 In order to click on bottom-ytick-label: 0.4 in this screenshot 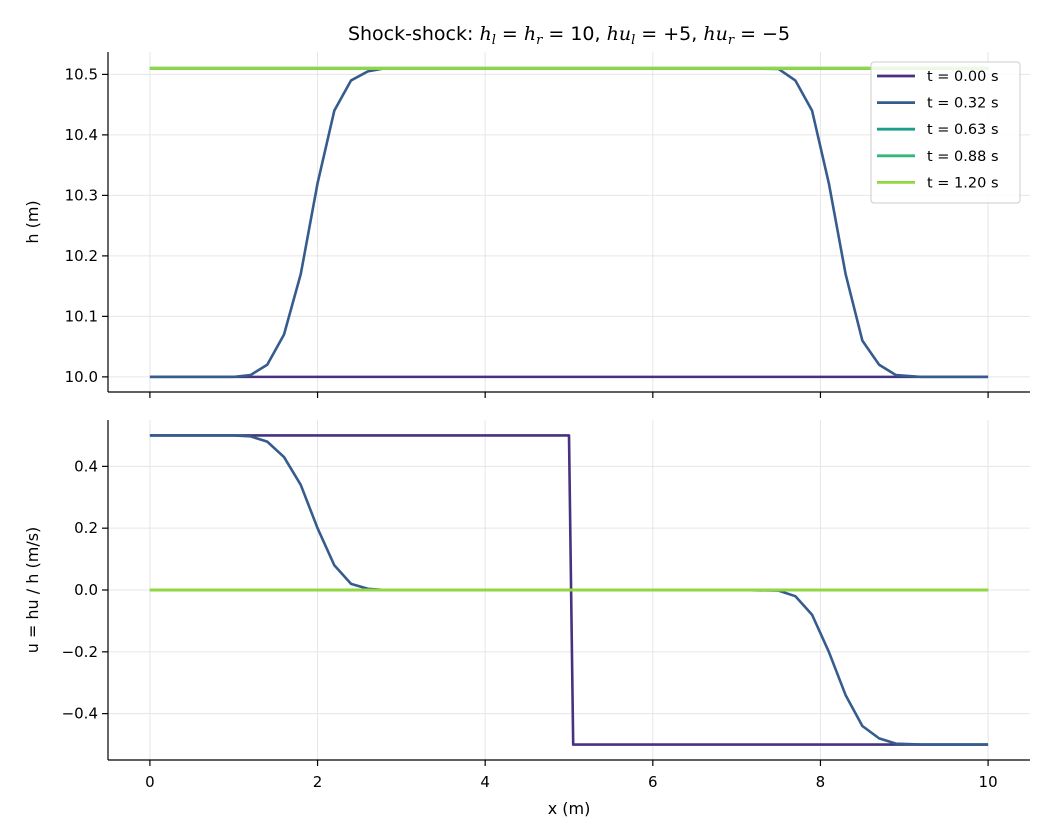, I will do `click(86, 466)`.